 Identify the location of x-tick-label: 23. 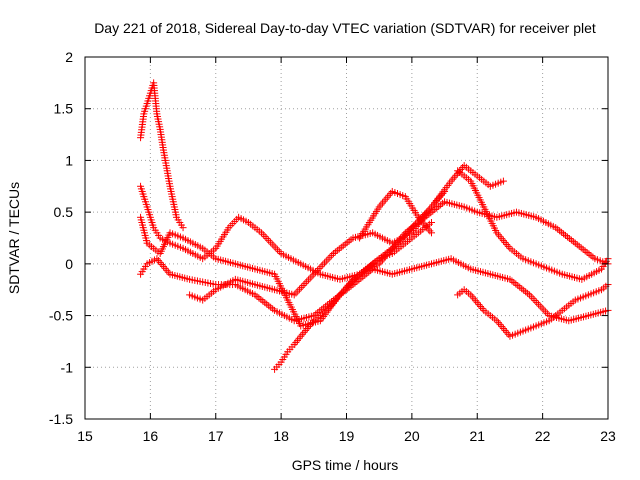
(608, 436).